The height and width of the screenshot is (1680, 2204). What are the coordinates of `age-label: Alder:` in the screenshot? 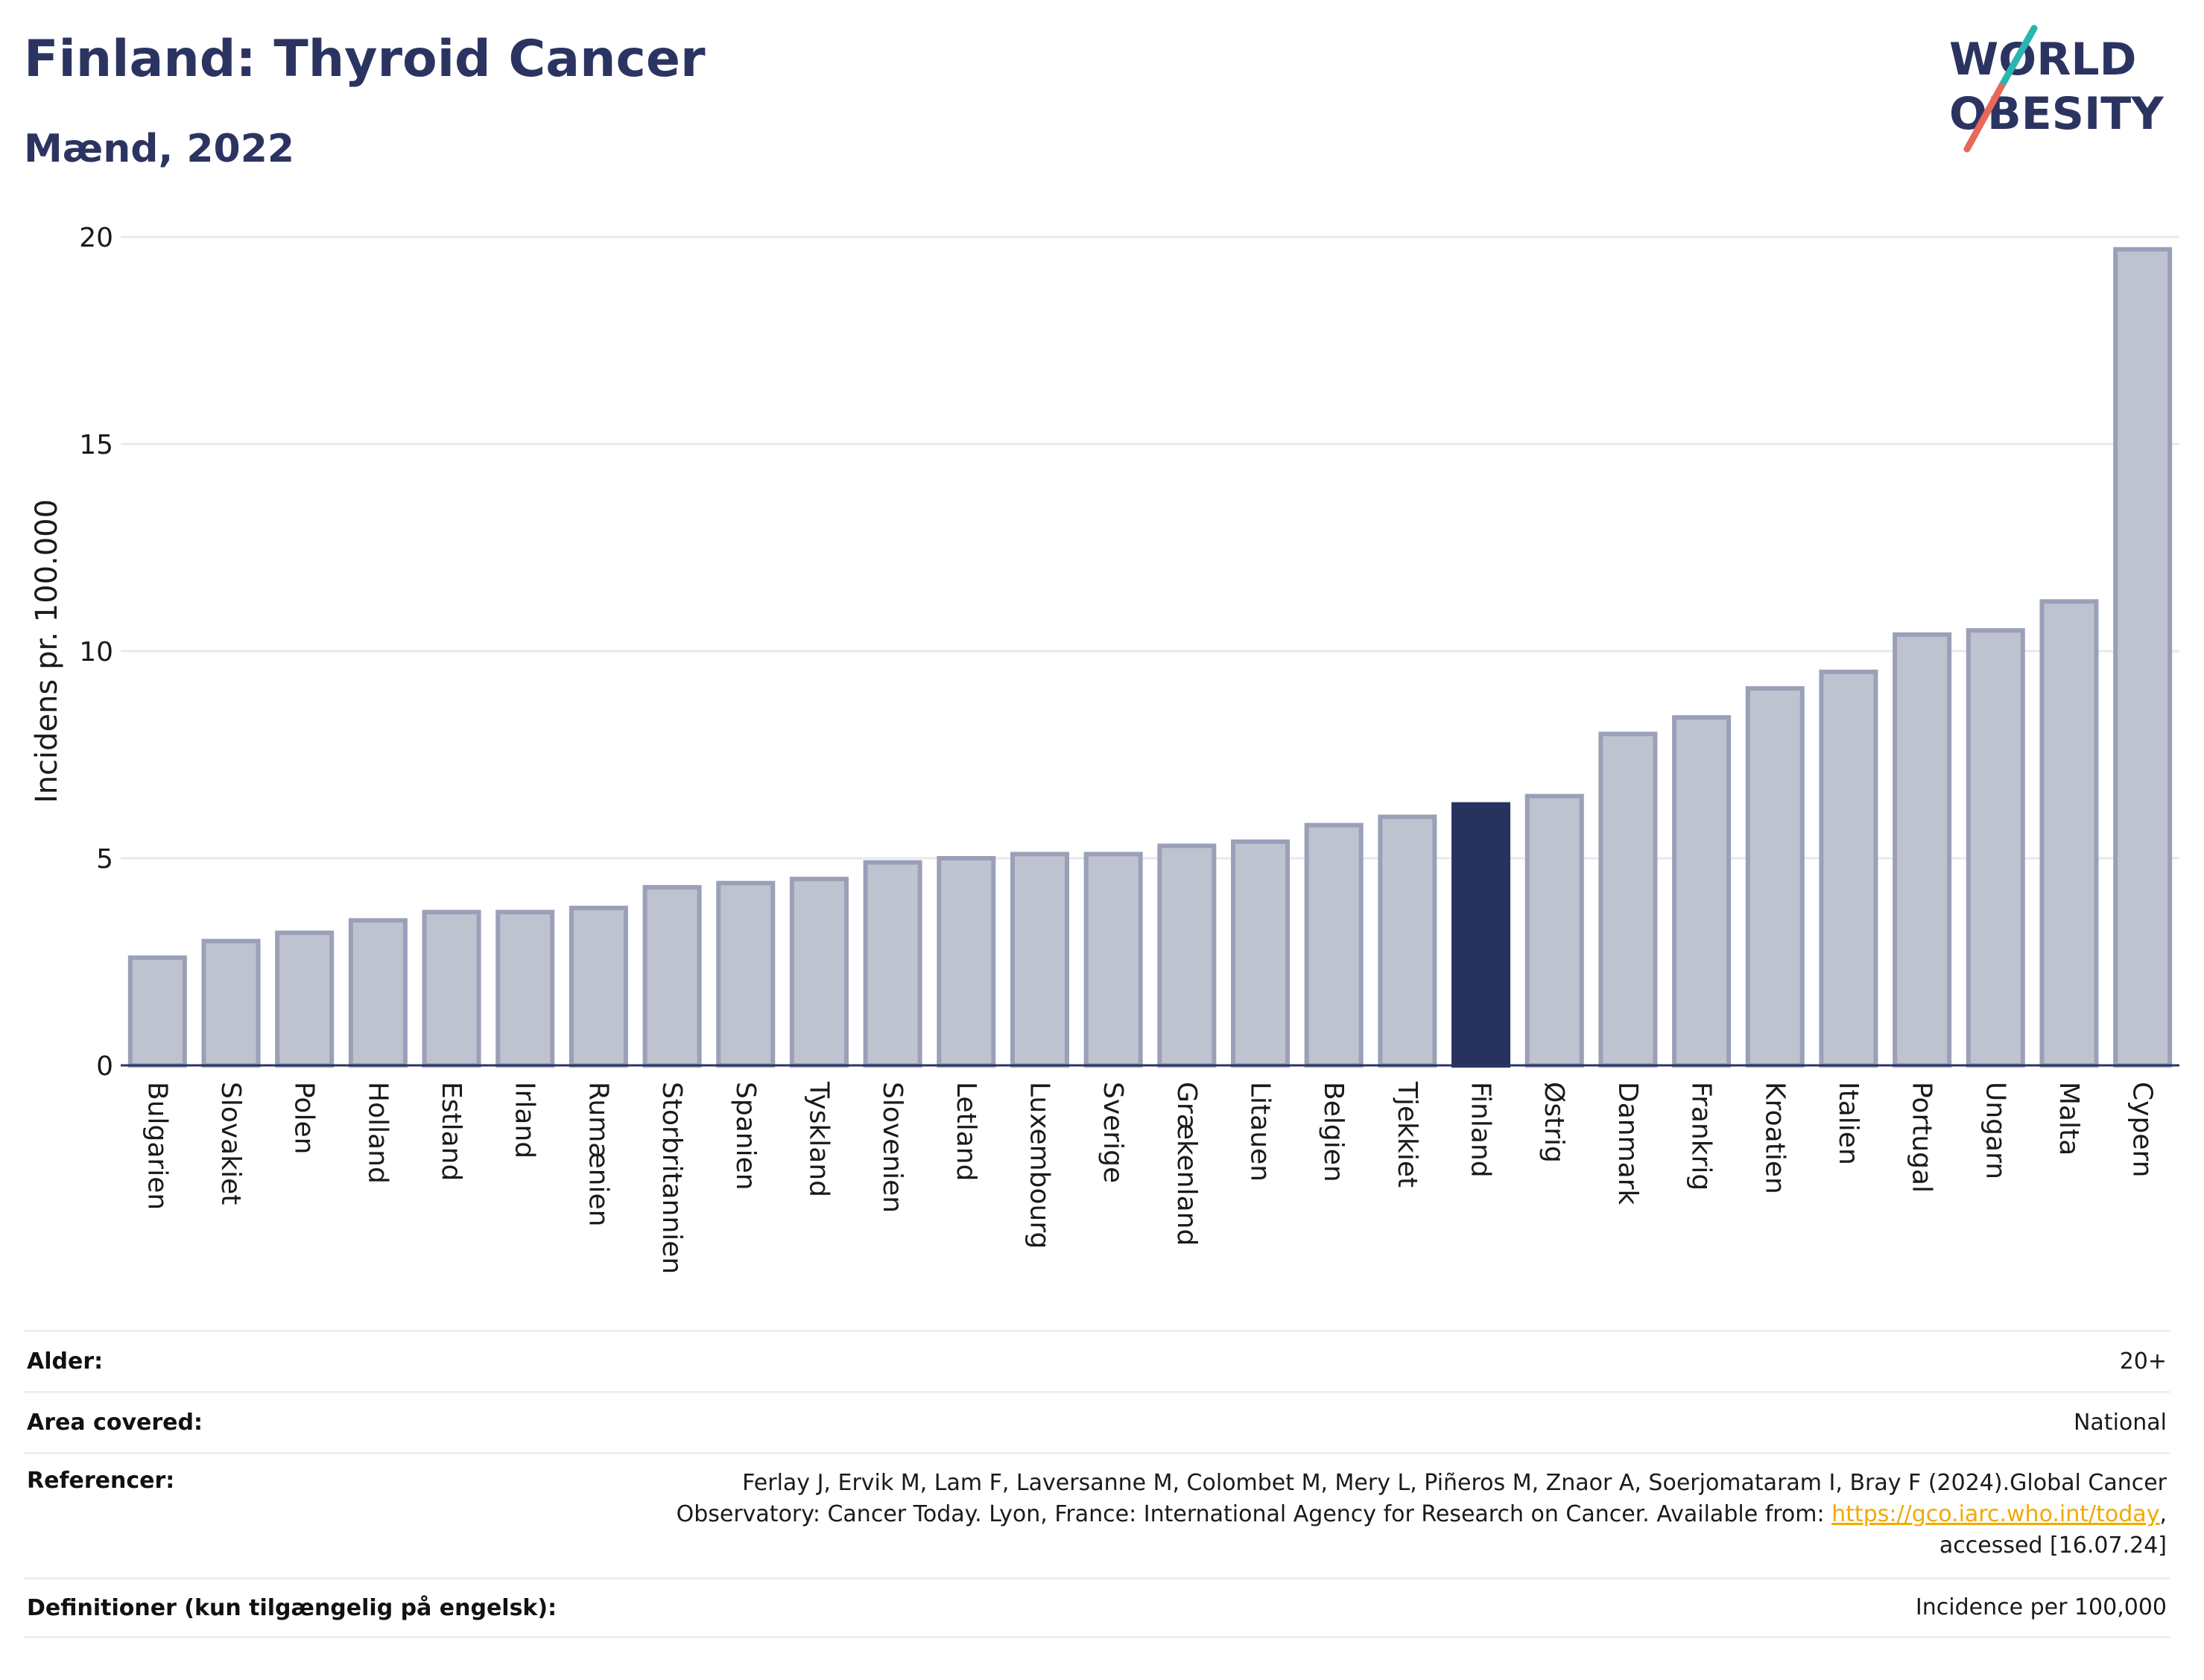 It's located at (65, 1361).